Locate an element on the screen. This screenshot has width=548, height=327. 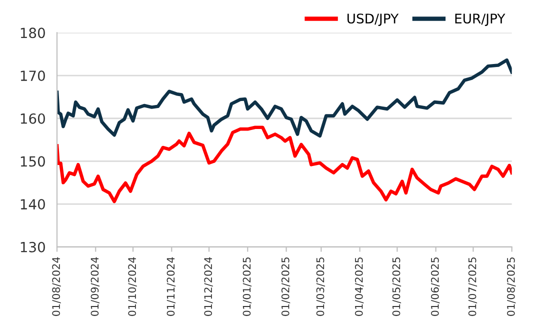
x-tick-label: 01/12/2024 is located at coordinates (208, 286).